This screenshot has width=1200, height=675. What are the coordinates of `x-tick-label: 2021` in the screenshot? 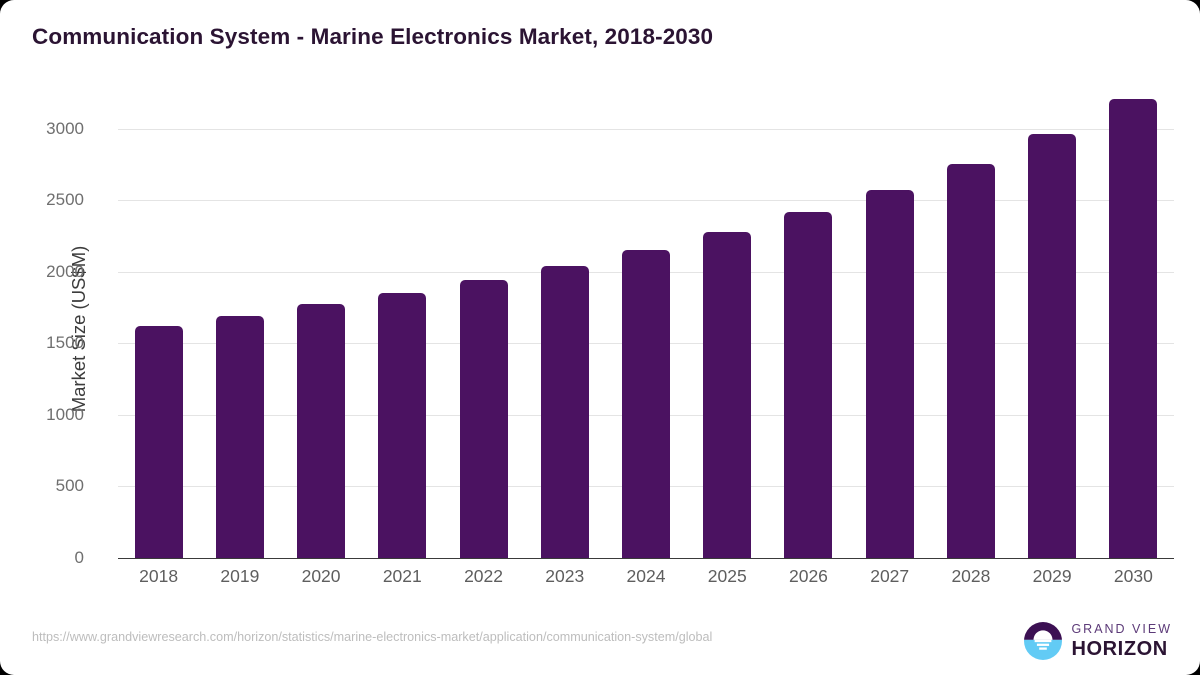 It's located at (402, 576).